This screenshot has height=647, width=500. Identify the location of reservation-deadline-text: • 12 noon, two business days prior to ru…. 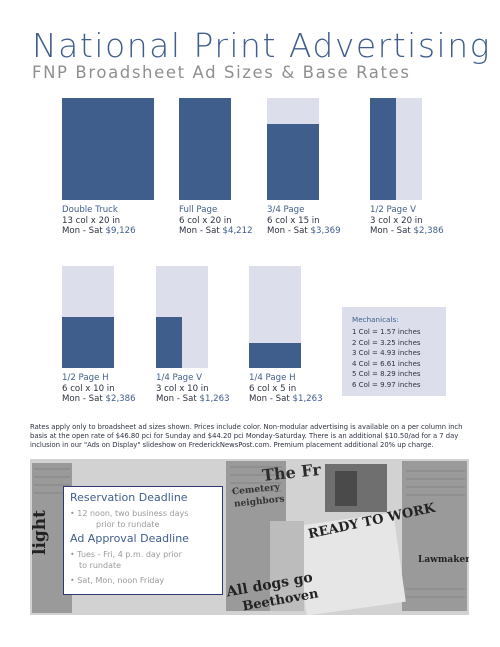
(129, 519).